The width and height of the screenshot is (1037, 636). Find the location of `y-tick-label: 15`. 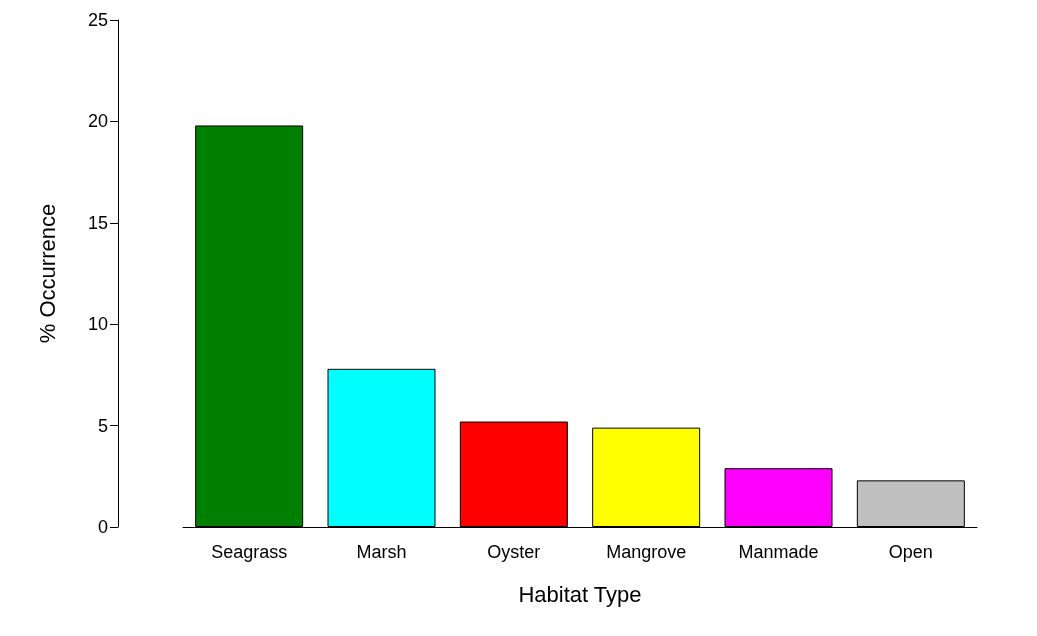

y-tick-label: 15 is located at coordinates (97, 222).